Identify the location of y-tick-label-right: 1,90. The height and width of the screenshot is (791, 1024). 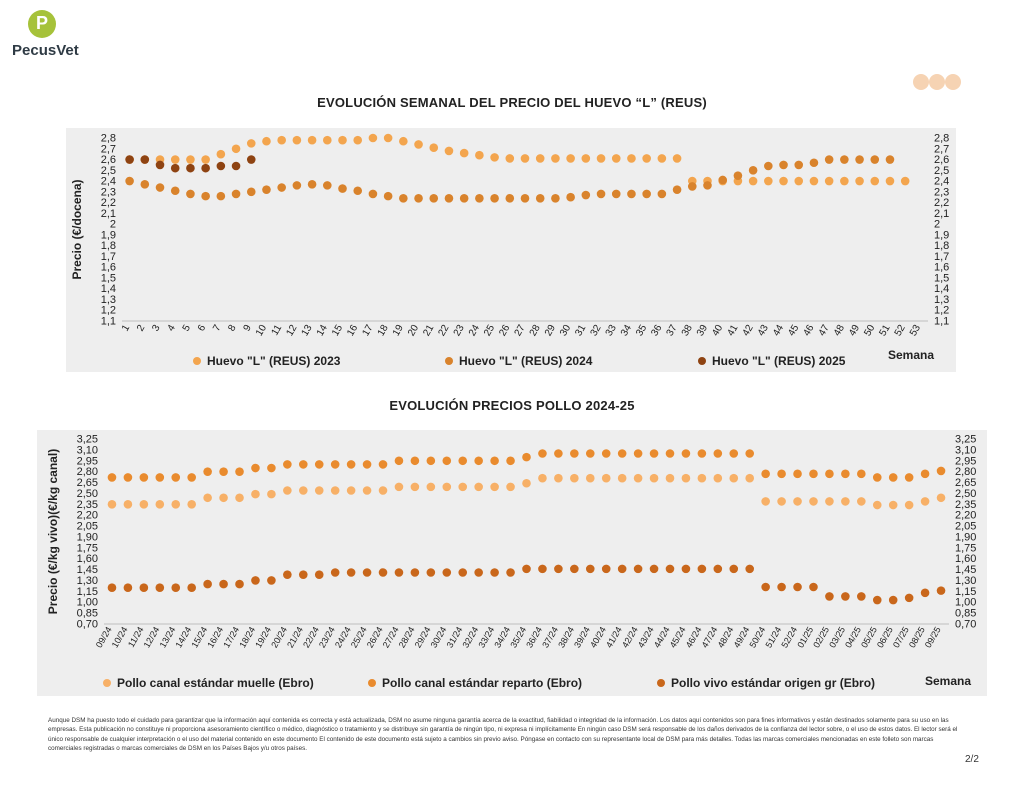
(965, 537).